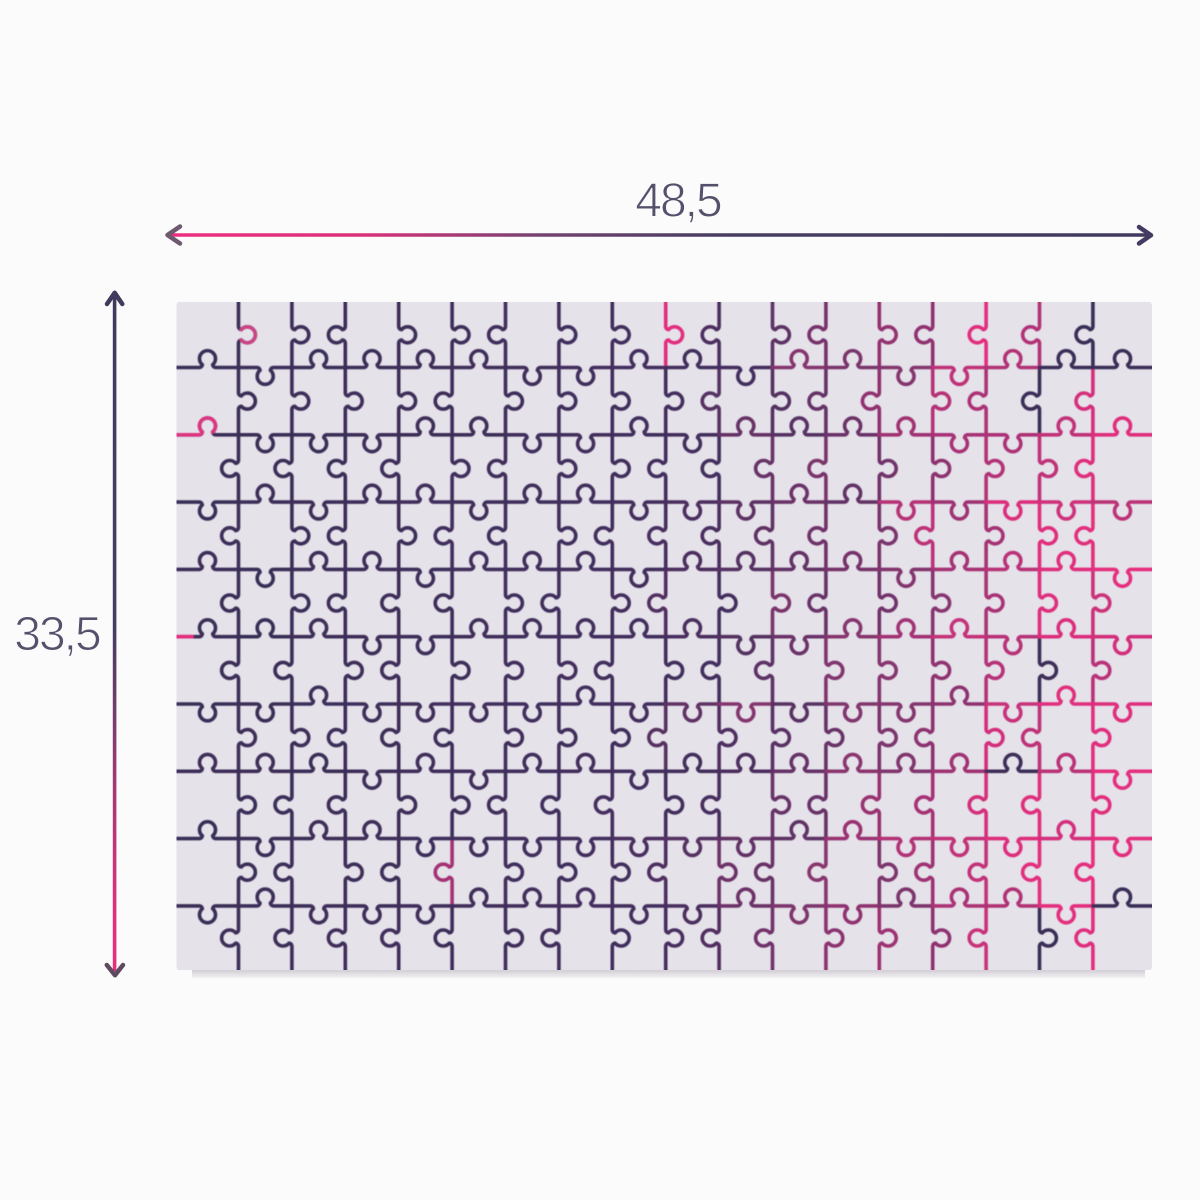  I want to click on svg-text: 33,5, so click(57, 634).